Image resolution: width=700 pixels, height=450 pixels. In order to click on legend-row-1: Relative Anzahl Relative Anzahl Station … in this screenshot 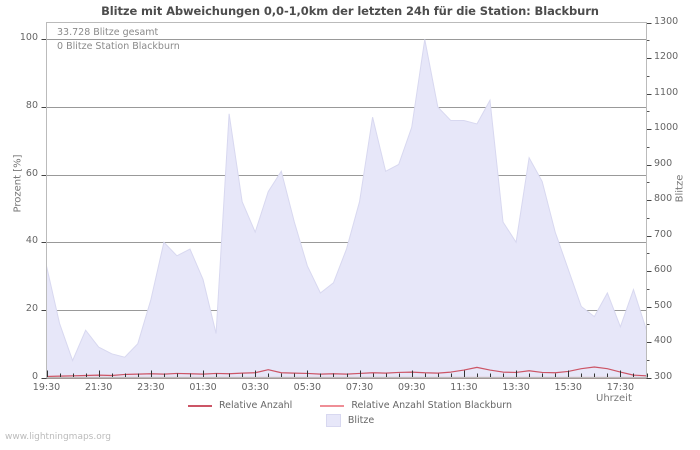, I will do `click(350, 405)`.